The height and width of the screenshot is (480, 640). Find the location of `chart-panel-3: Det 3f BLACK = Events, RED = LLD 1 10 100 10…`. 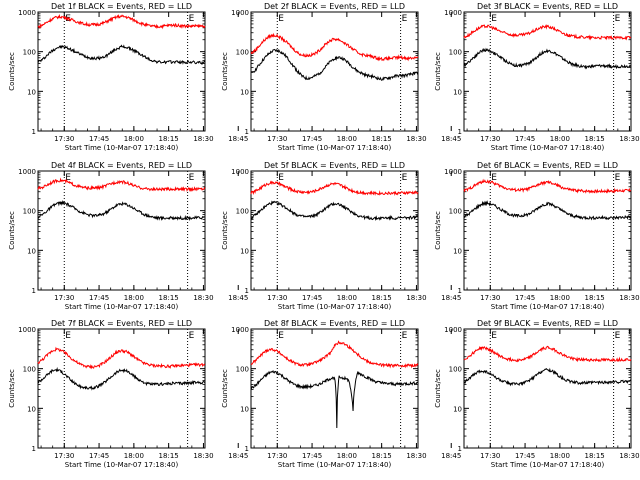

chart-panel-3: Det 3f BLACK = Events, RED = LLD 1 10 100 10… is located at coordinates (537, 77).